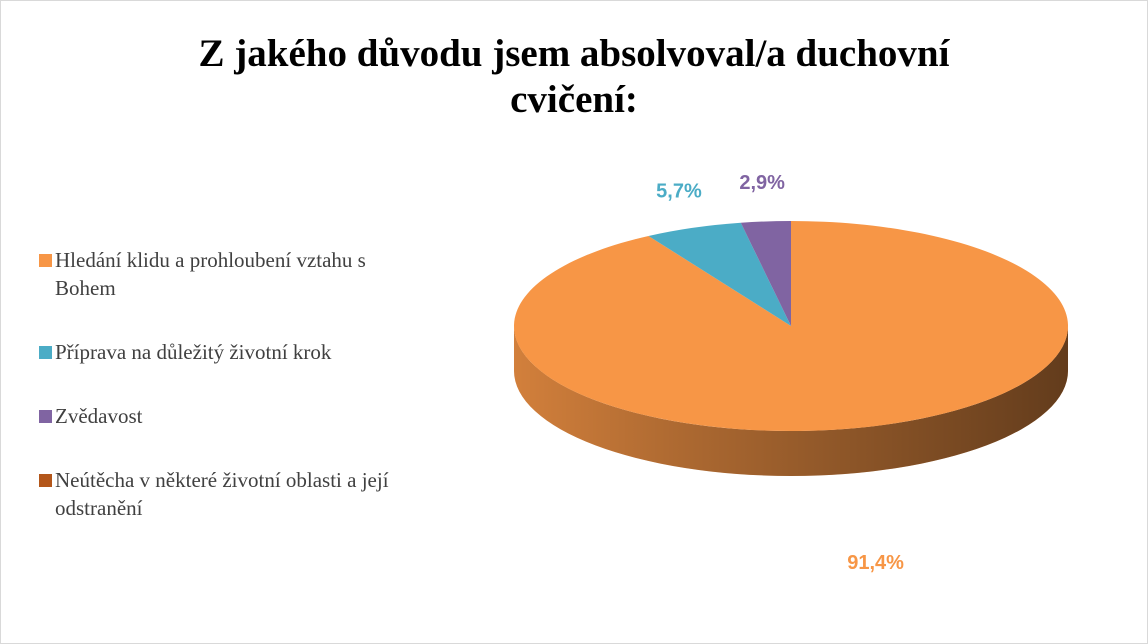  What do you see at coordinates (875, 563) in the screenshot?
I see `data-label: 91,4%` at bounding box center [875, 563].